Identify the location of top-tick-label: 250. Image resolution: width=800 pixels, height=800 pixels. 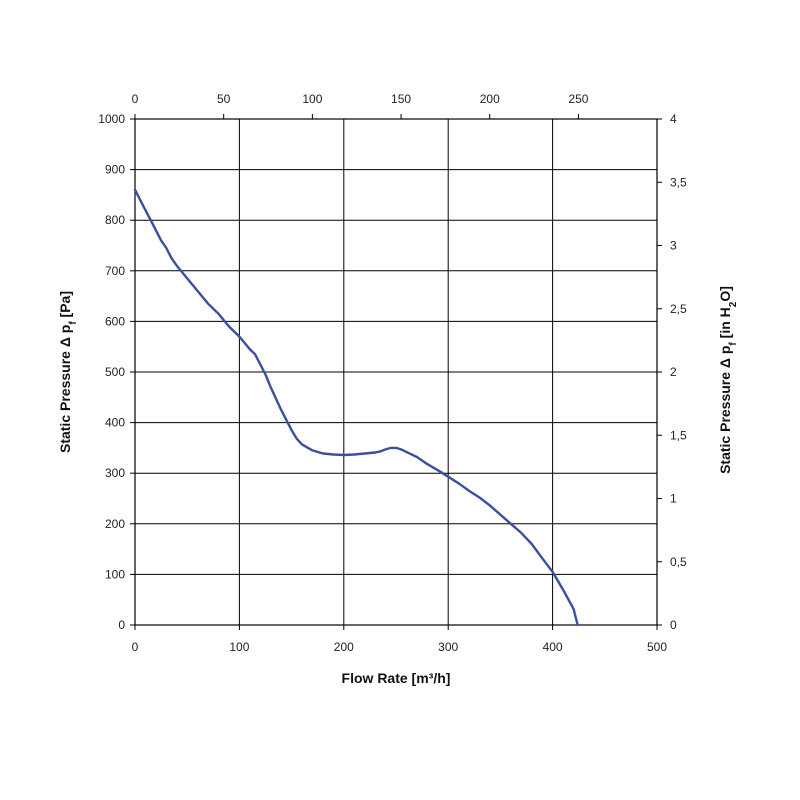
(578, 99).